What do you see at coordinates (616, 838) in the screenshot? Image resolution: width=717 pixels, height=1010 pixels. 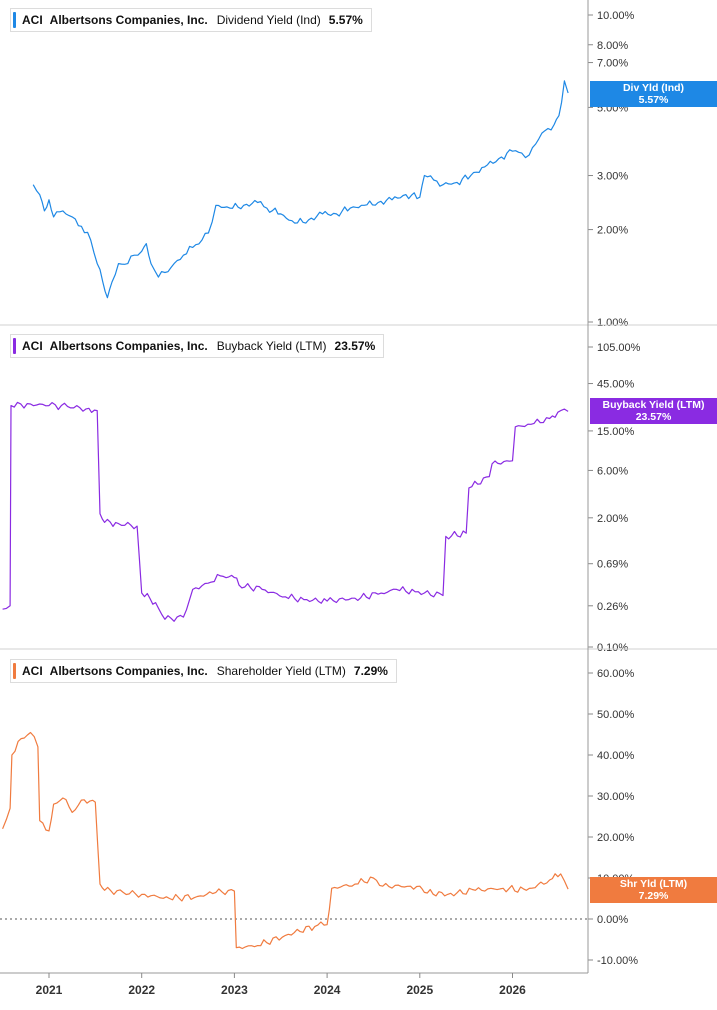 I see `y-tick-label: 20.00%` at bounding box center [616, 838].